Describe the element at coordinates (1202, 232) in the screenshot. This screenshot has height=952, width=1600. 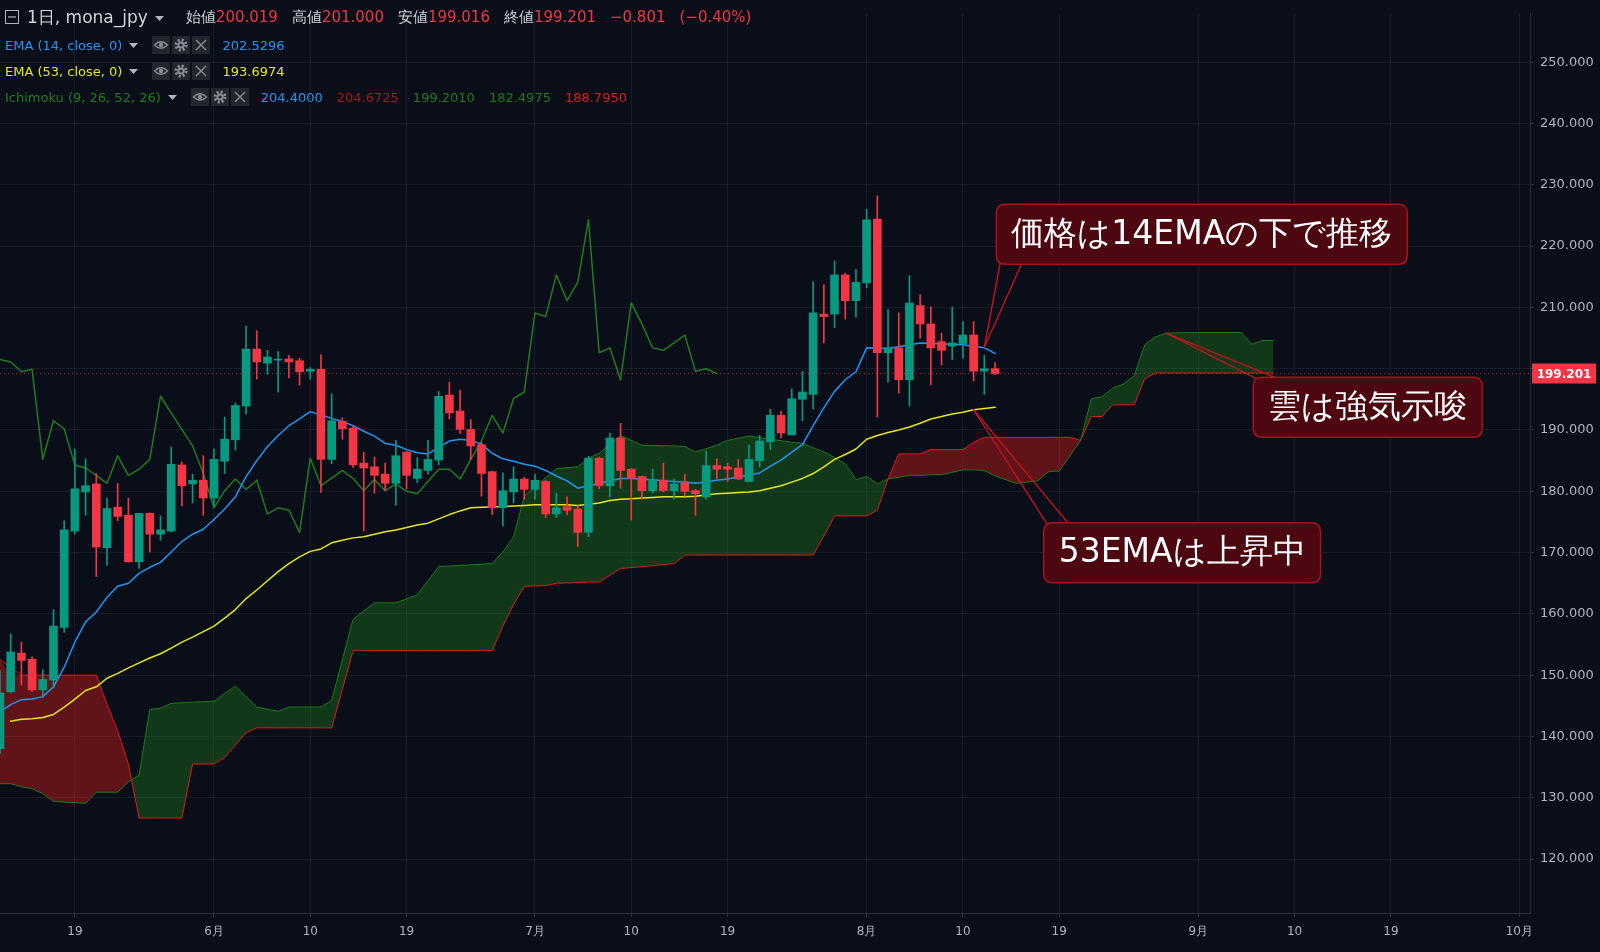
I see `annotation: 価格は14EMAの下で推移` at that location.